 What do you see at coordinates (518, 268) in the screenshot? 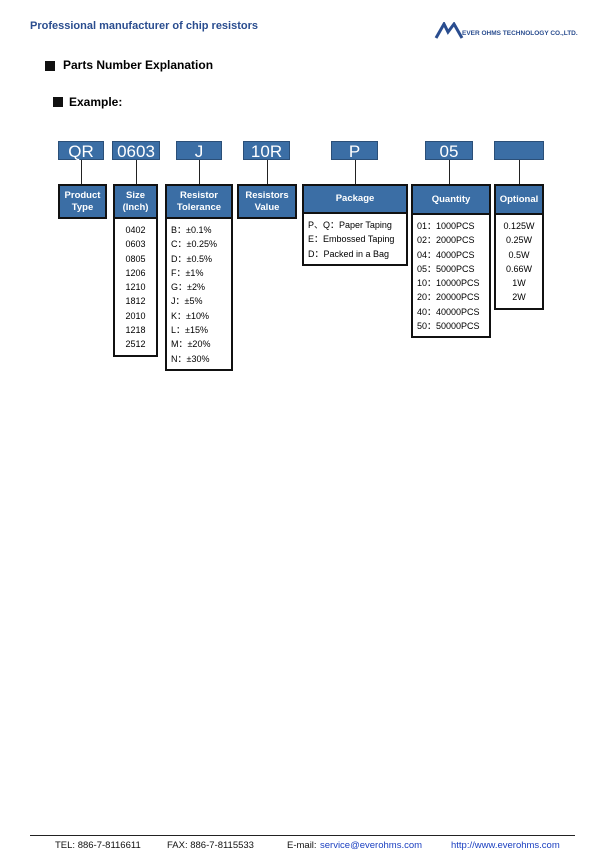
I see `item: 0.66W` at bounding box center [518, 268].